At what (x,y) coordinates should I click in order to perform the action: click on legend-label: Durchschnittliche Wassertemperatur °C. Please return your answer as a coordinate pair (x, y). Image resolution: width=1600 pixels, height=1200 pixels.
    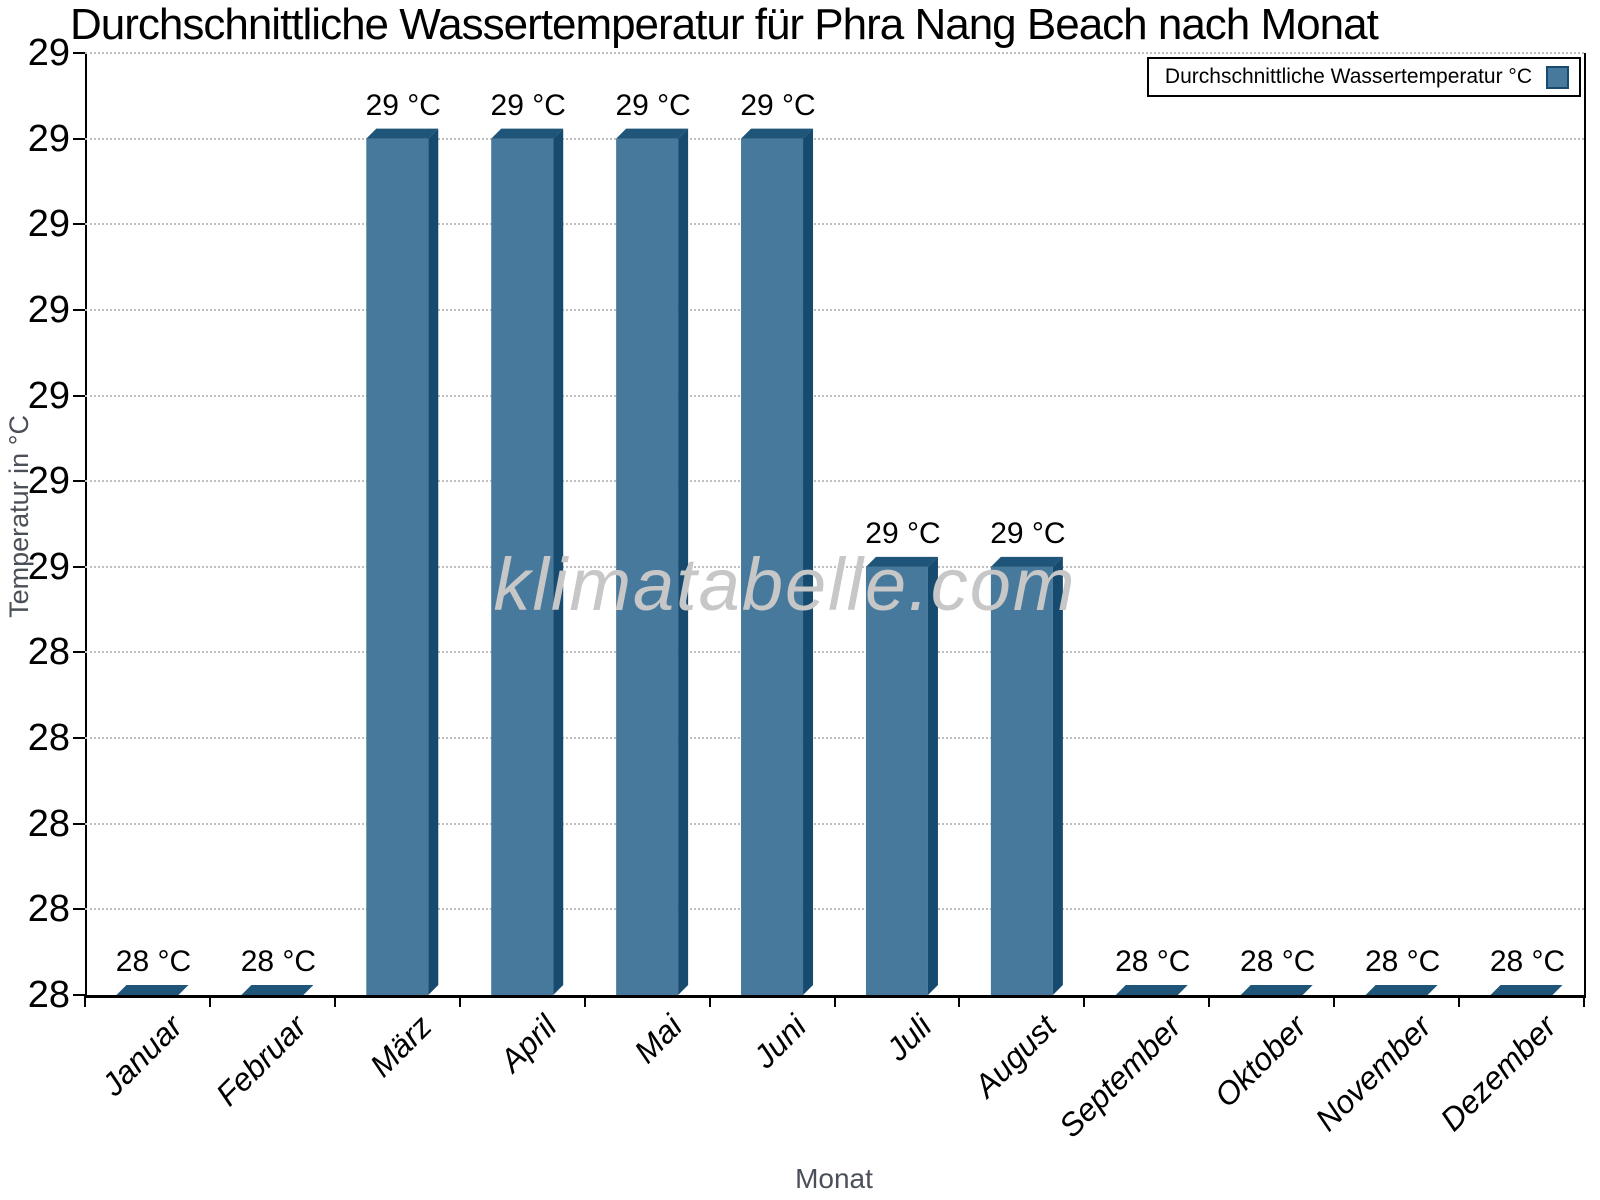
    Looking at the image, I should click on (1348, 76).